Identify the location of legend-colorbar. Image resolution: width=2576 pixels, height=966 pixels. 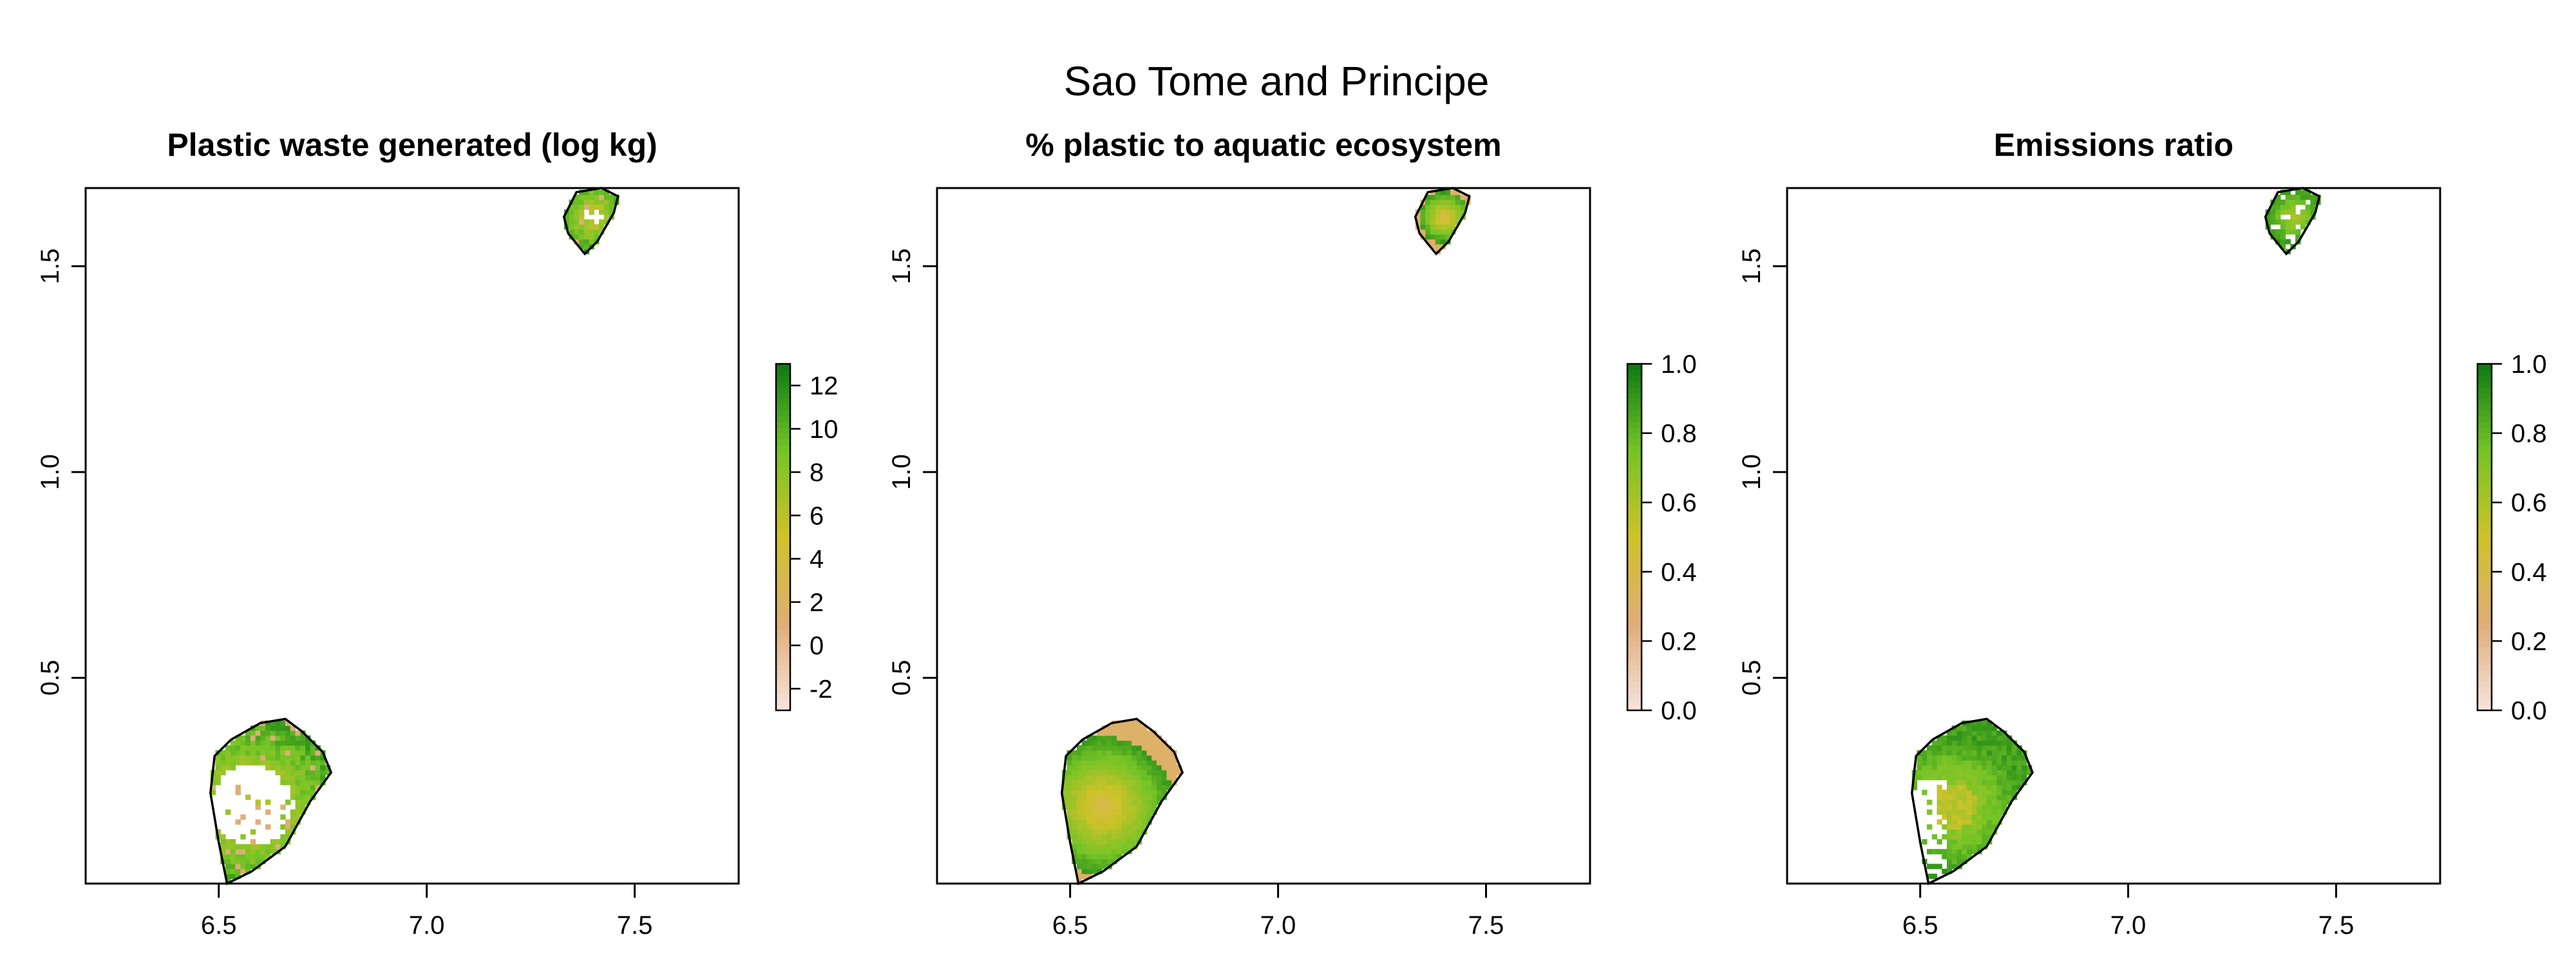
(783, 538).